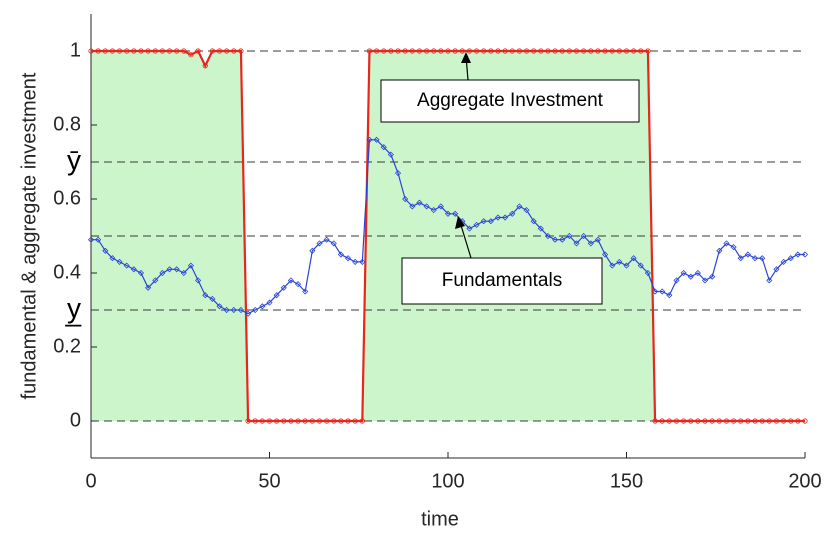 Image resolution: width=825 pixels, height=535 pixels. Describe the element at coordinates (67, 272) in the screenshot. I see `y-tick-label: 0.4` at that location.